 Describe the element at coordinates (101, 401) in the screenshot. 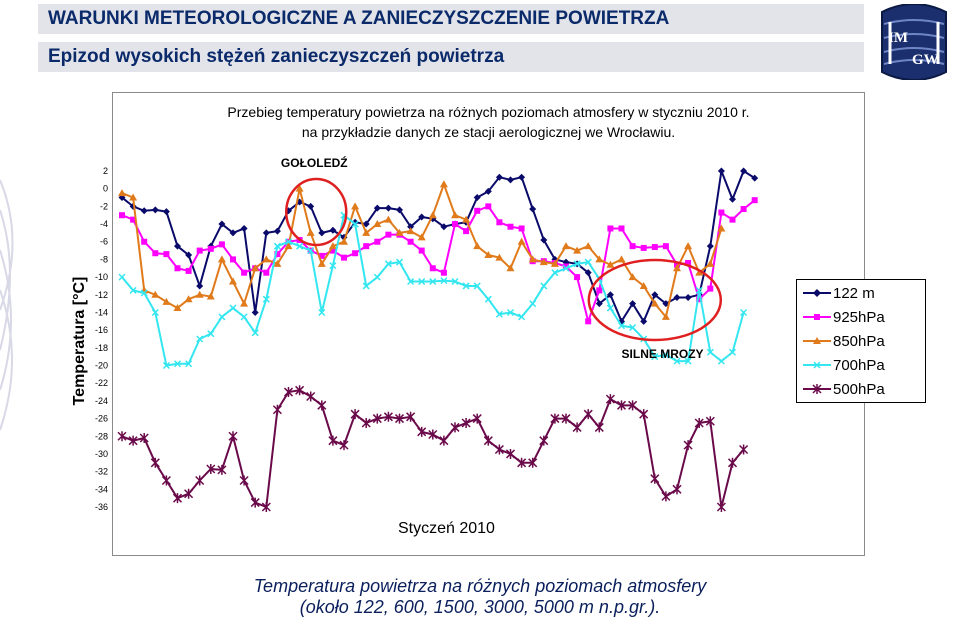

I see `y-tick-label: -24` at that location.